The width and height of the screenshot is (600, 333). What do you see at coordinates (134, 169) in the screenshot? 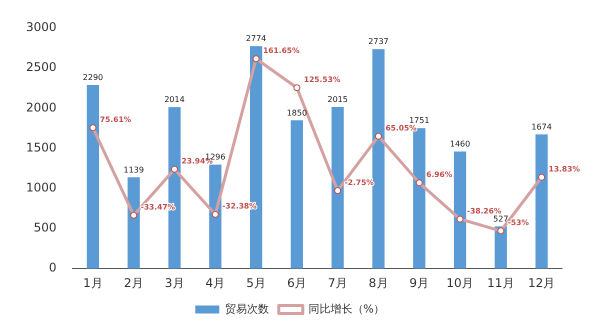
I see `data-label: 1139` at bounding box center [134, 169].